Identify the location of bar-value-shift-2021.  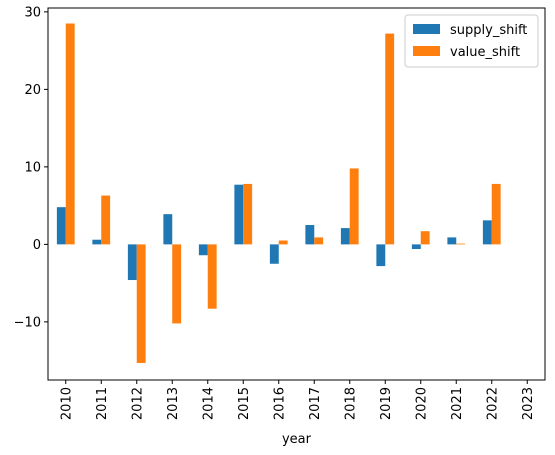
(461, 244).